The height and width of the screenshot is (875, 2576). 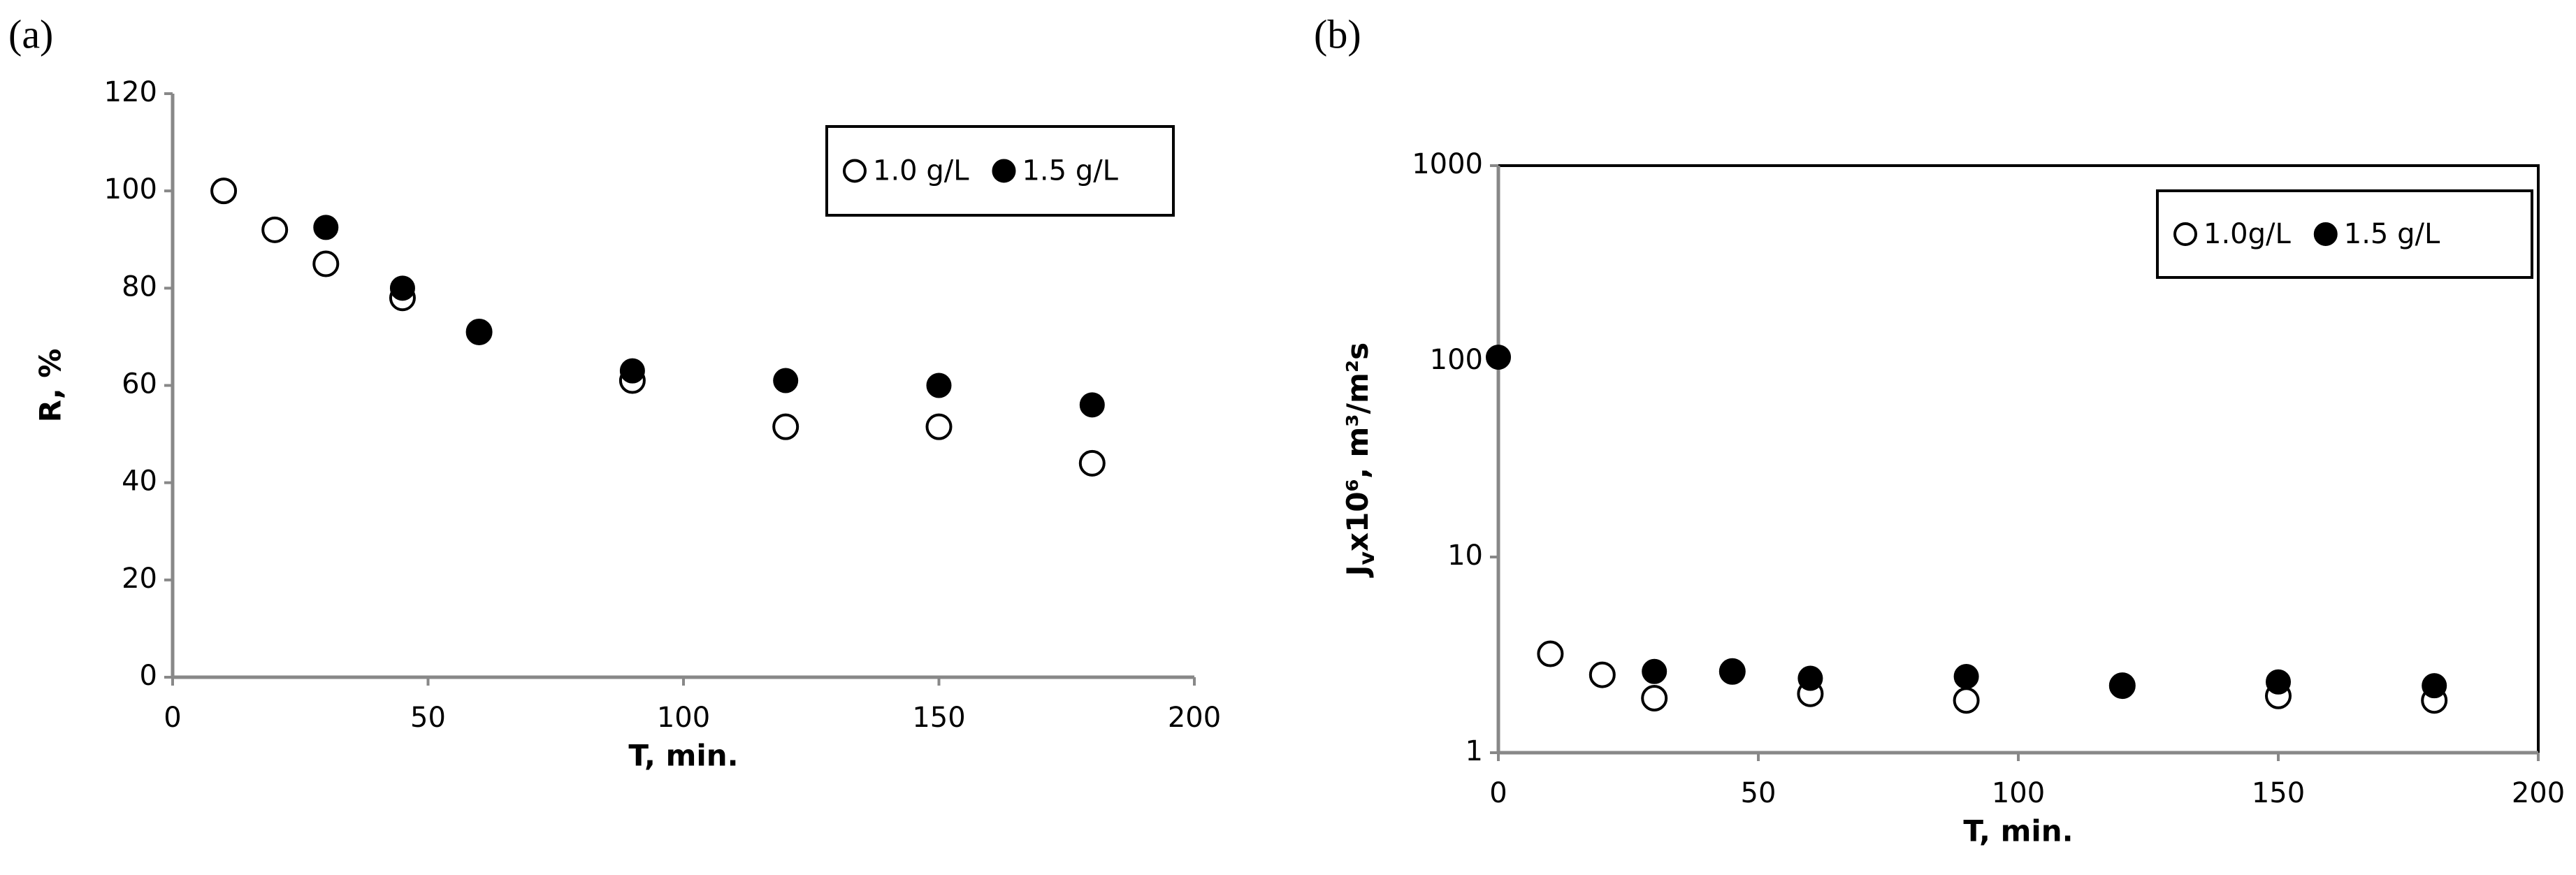 I want to click on y-axis-label: R, %, so click(x=51, y=386).